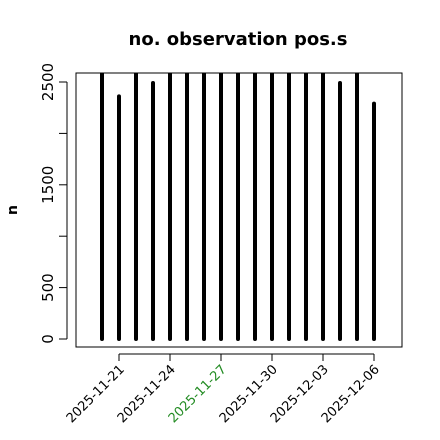 The image size is (440, 440). Describe the element at coordinates (48, 82) in the screenshot. I see `y-tick-label-2500: 2500` at that location.